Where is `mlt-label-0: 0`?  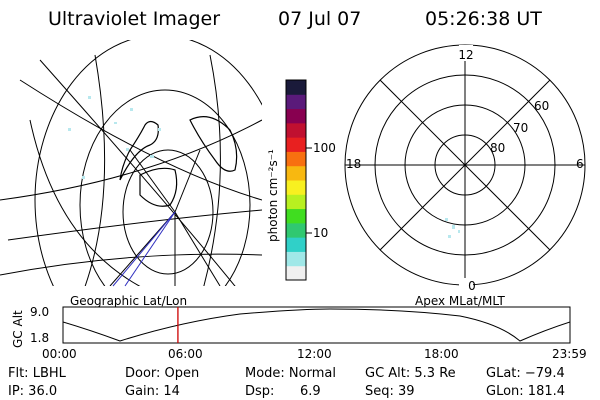
mlt-label-0: 0 is located at coordinates (472, 286).